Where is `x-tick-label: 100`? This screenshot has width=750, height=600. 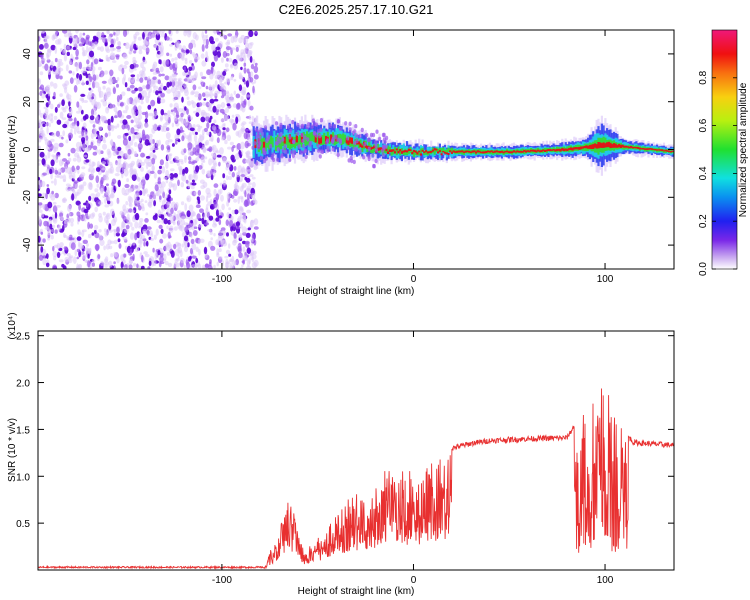
x-tick-label: 100 is located at coordinates (605, 279).